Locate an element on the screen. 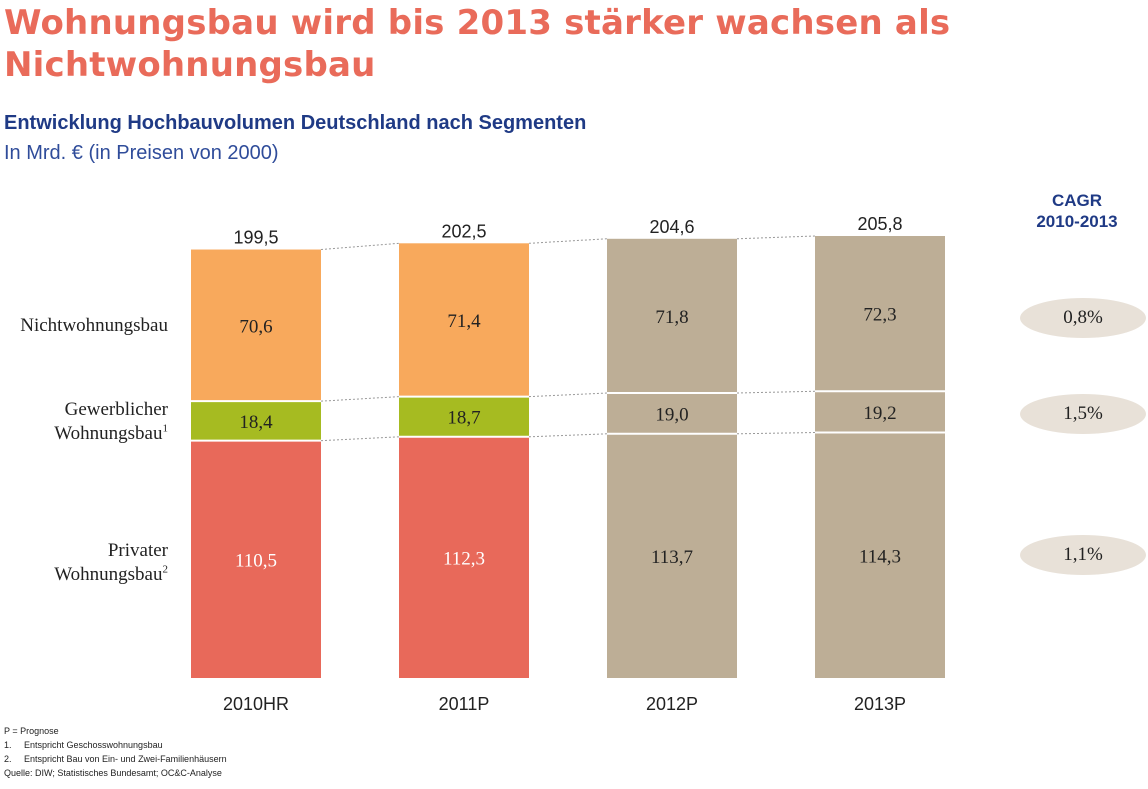 This screenshot has width=1148, height=789. data-label: 71,8 is located at coordinates (671, 317).